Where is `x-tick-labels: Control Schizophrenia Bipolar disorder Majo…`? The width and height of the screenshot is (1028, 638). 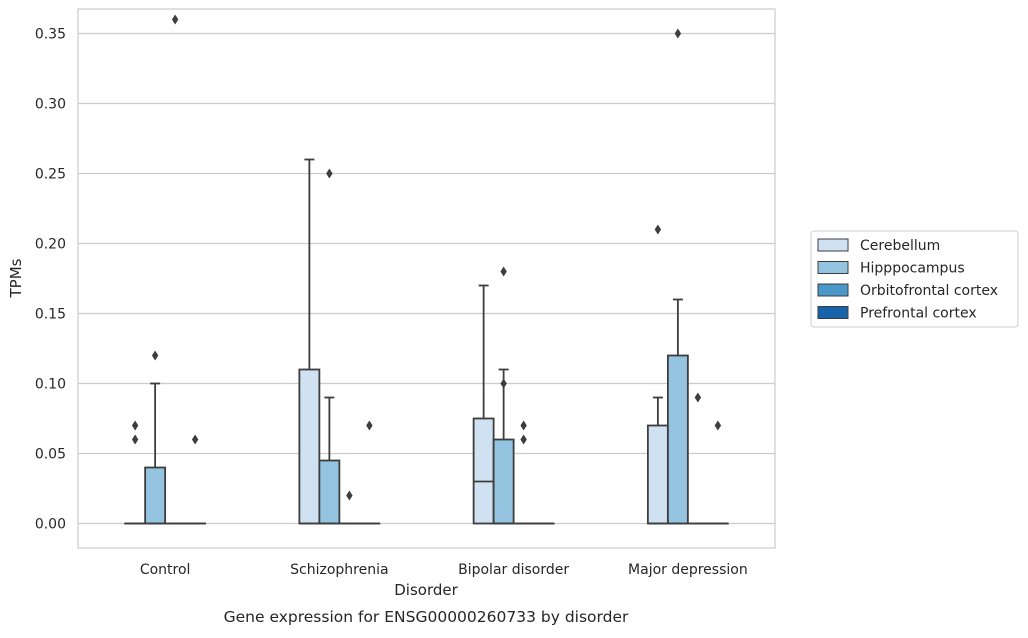
x-tick-labels: Control Schizophrenia Bipolar disorder Majo… is located at coordinates (444, 570).